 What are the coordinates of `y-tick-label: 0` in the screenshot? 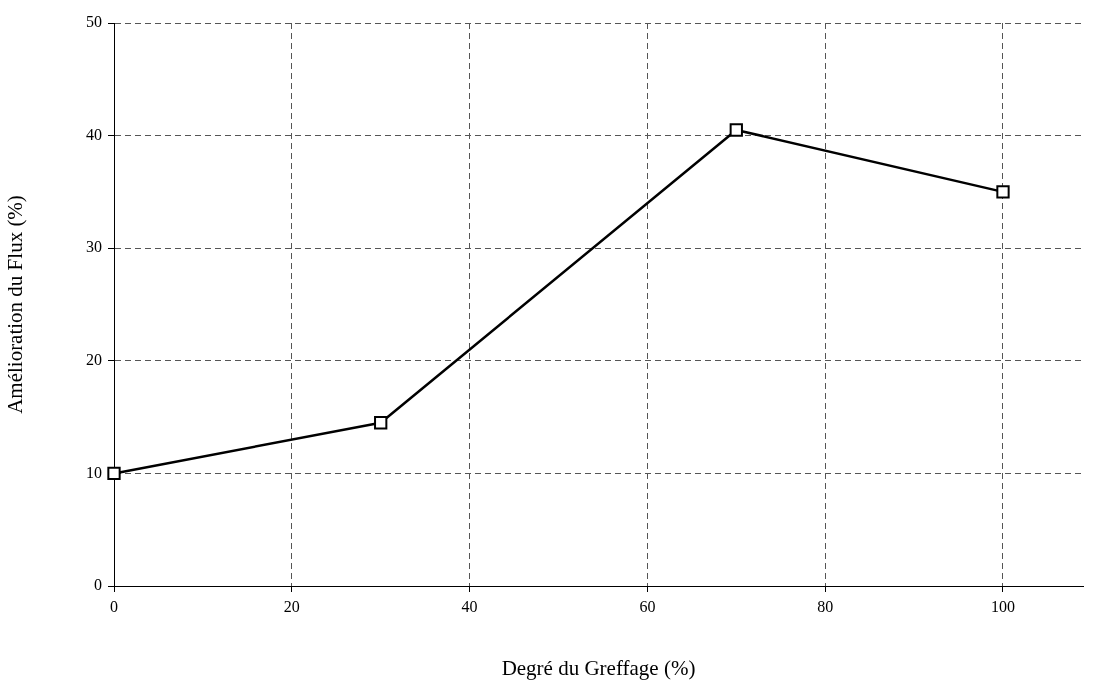 It's located at (98, 585).